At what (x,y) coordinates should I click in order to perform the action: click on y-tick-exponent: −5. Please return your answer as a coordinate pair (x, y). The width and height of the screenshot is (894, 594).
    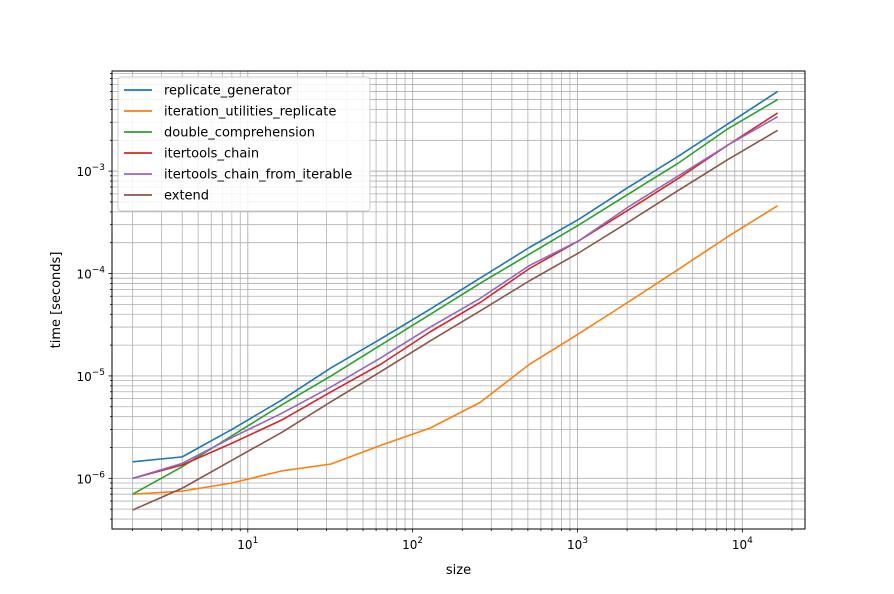
    Looking at the image, I should click on (98, 373).